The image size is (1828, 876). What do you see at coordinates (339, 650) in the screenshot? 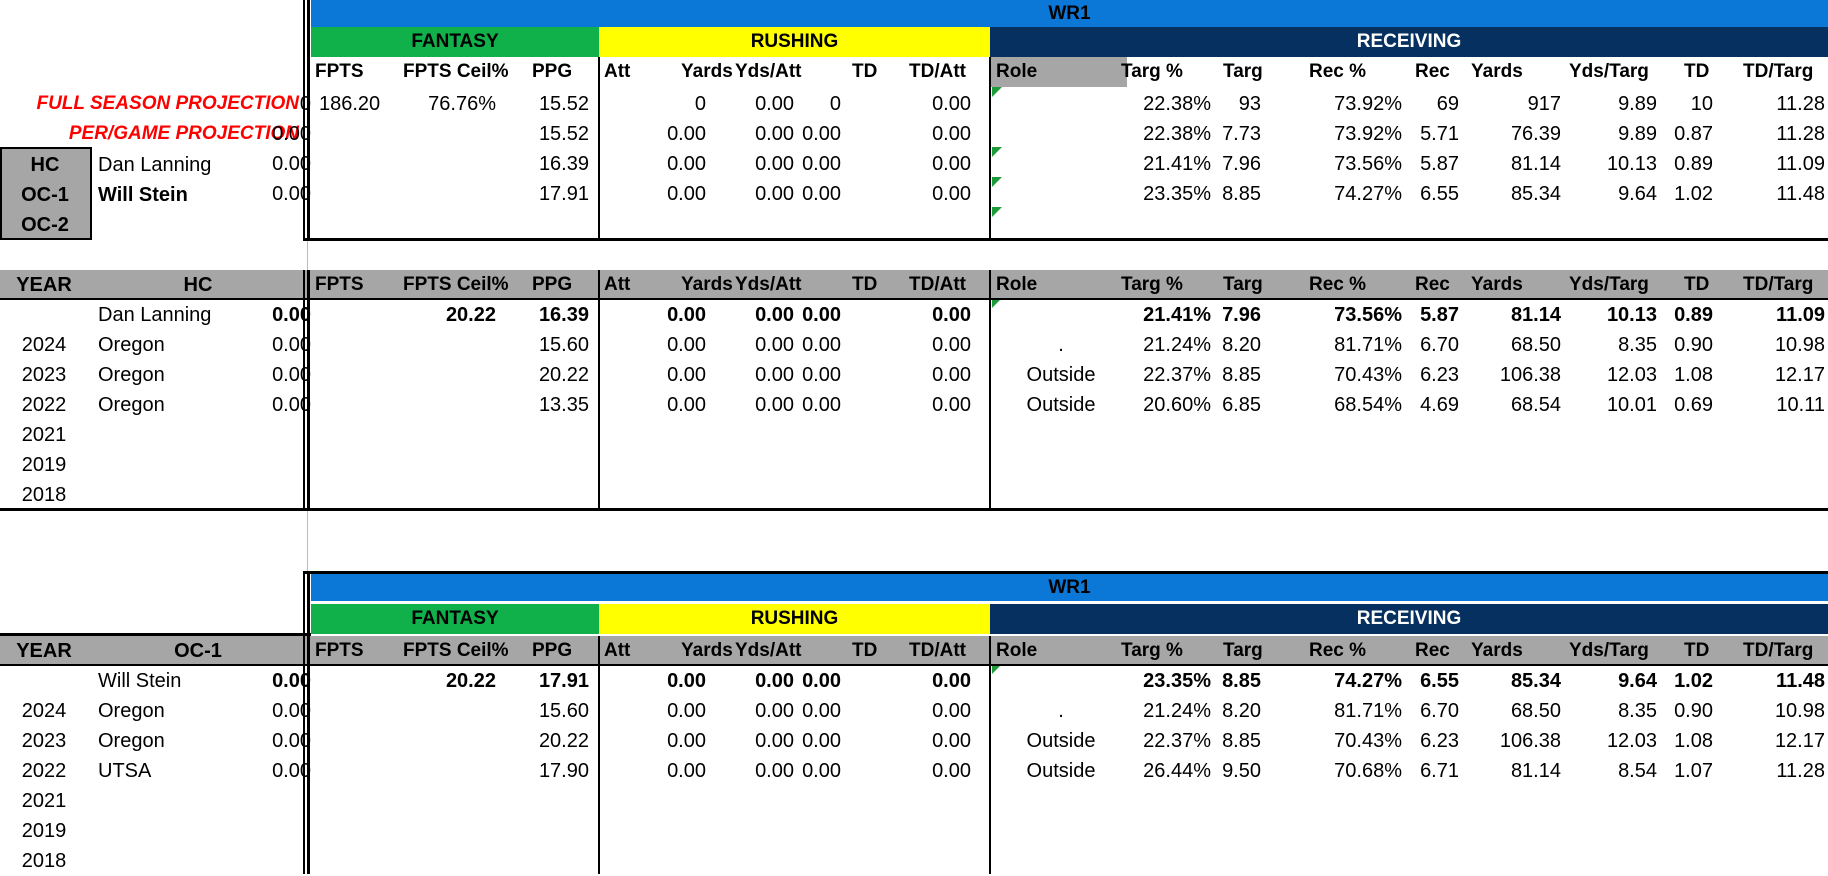
I see `oc-col-header: FPTS` at bounding box center [339, 650].